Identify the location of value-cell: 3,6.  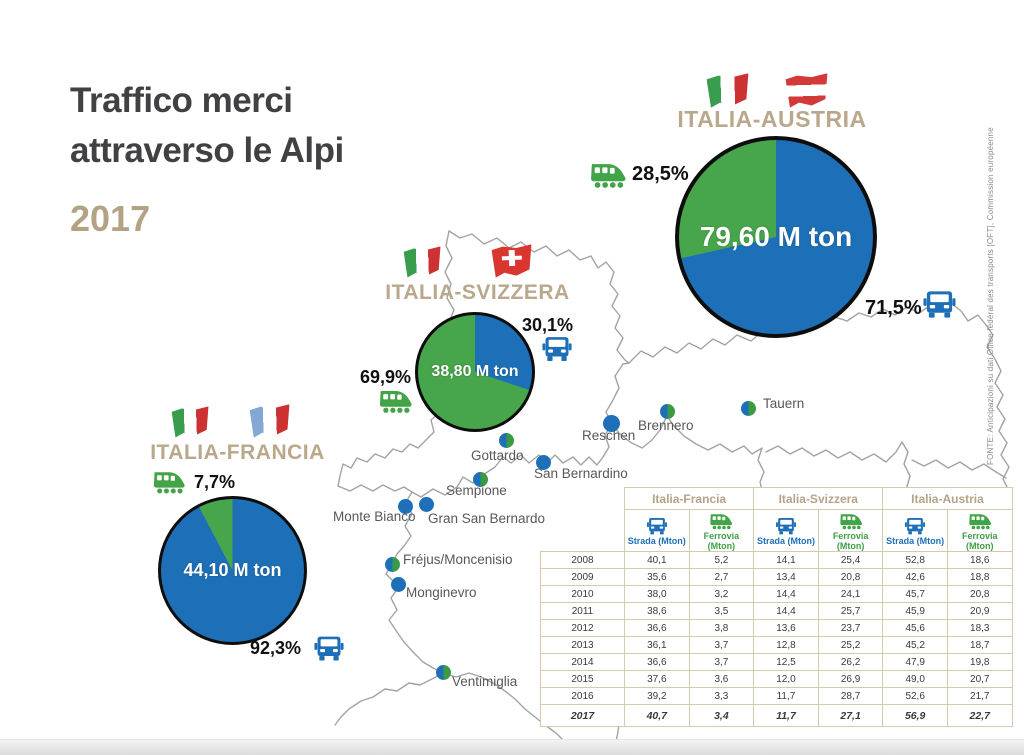
(721, 679).